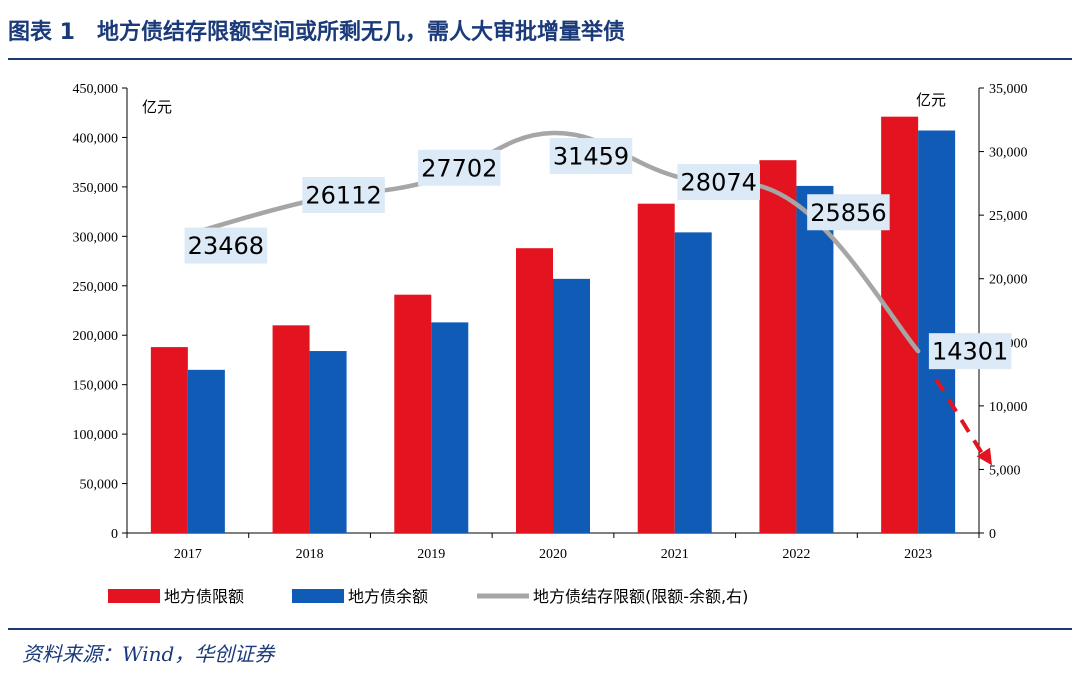 Image resolution: width=1080 pixels, height=680 pixels. What do you see at coordinates (99, 485) in the screenshot?
I see `left-tick-label: 50,000` at bounding box center [99, 485].